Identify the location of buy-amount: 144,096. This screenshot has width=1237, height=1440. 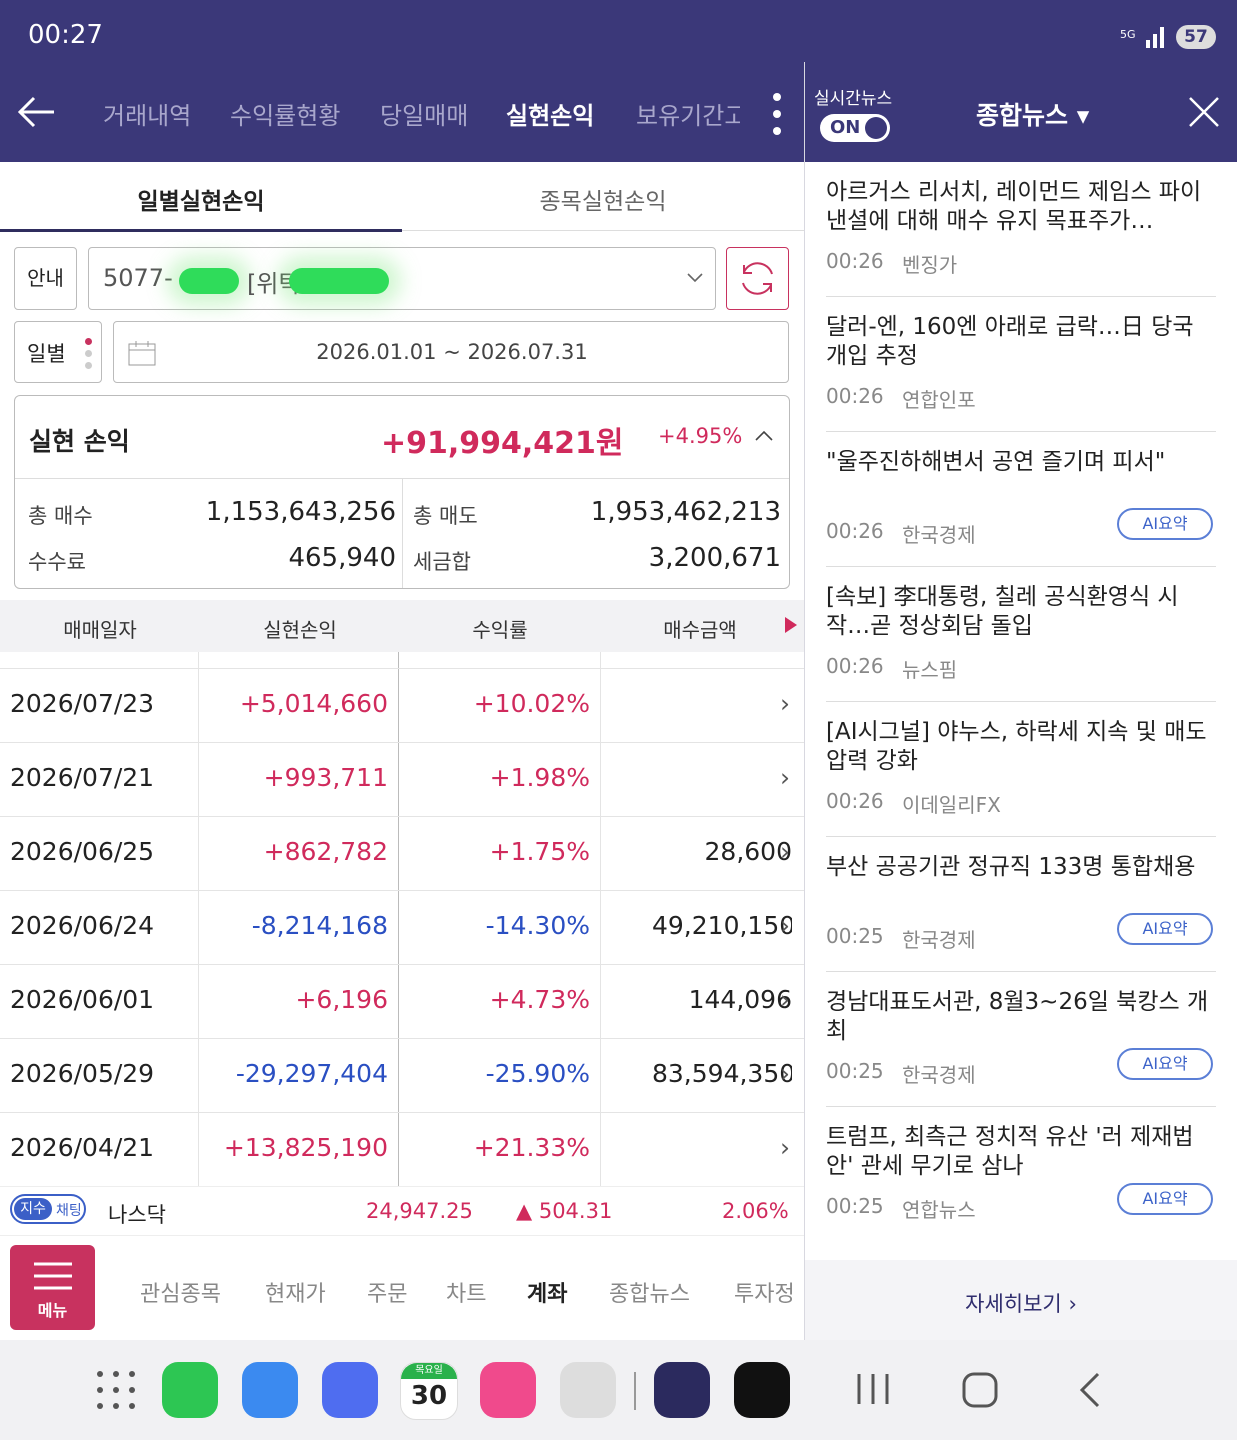
(740, 999).